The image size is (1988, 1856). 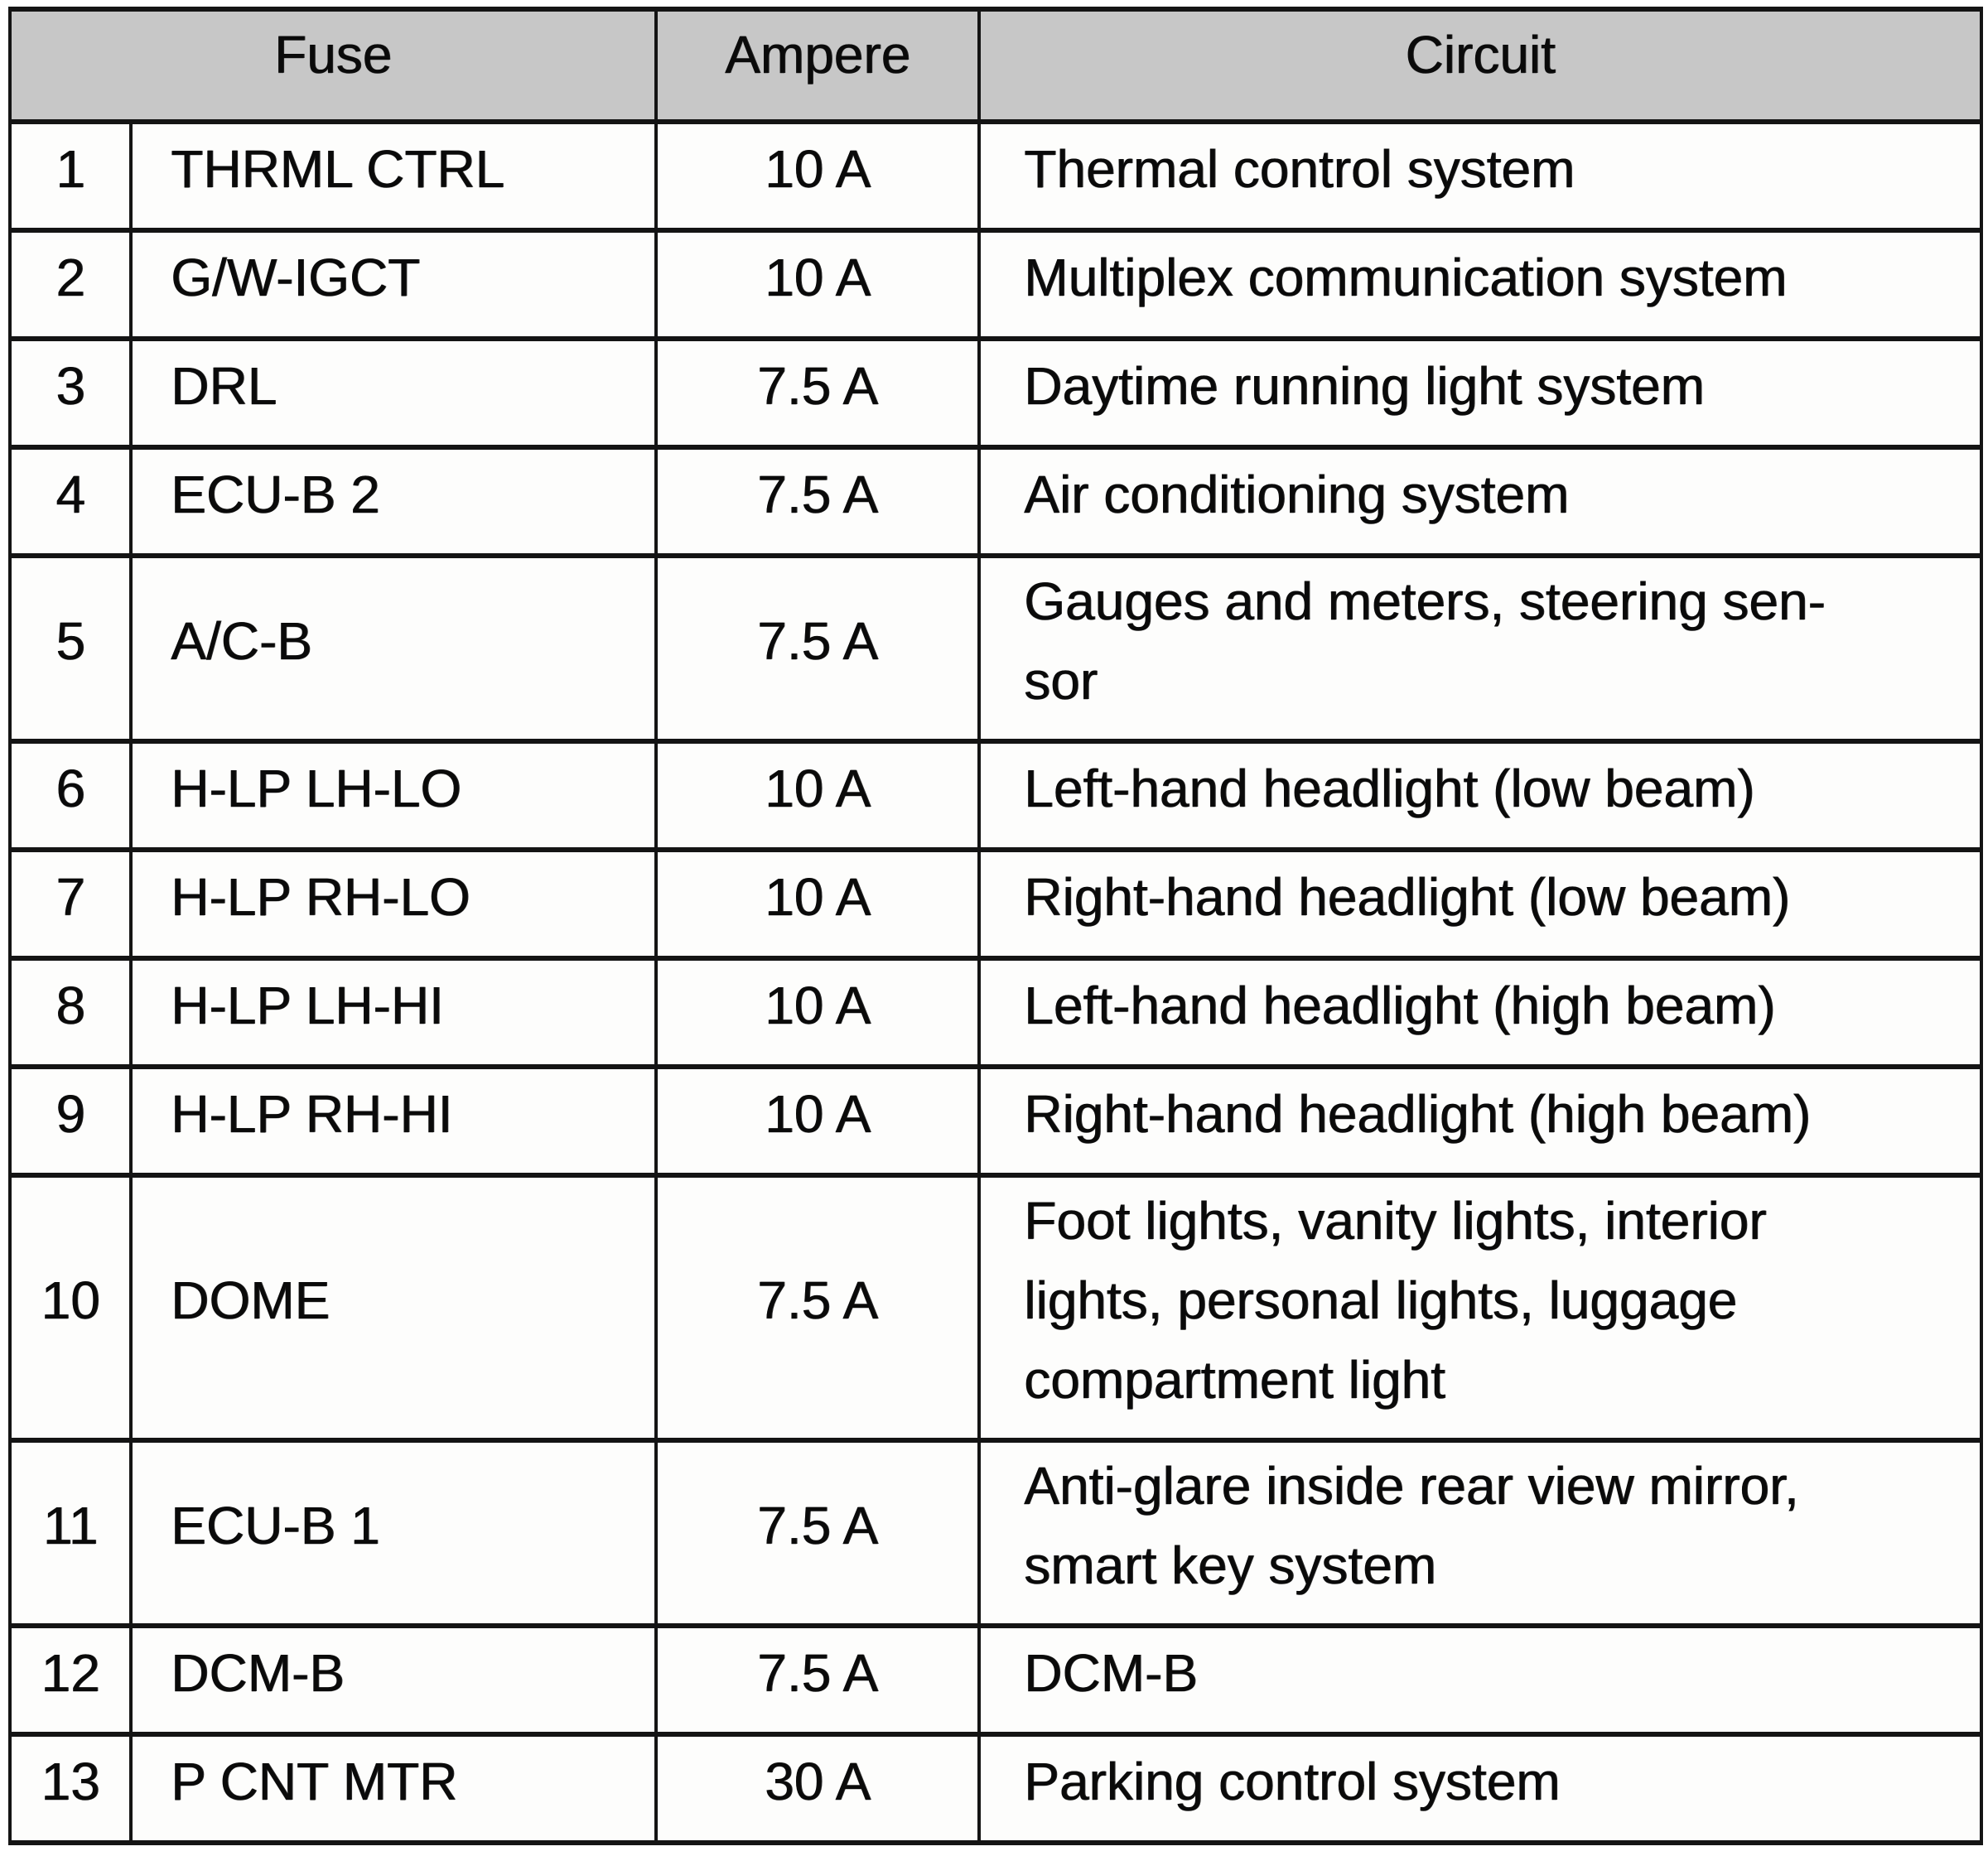 I want to click on ampere-column-header: Ampere, so click(x=817, y=65).